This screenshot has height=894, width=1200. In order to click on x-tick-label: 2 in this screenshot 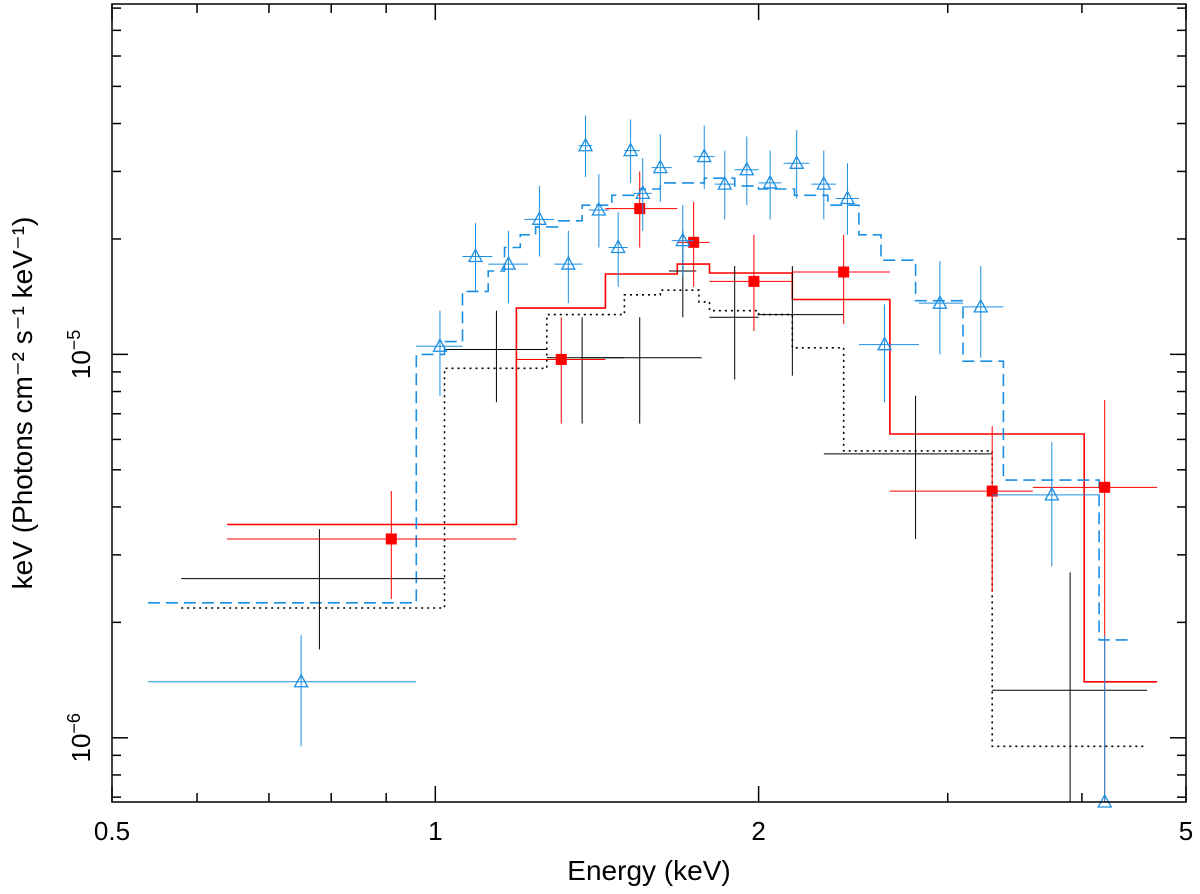, I will do `click(758, 831)`.